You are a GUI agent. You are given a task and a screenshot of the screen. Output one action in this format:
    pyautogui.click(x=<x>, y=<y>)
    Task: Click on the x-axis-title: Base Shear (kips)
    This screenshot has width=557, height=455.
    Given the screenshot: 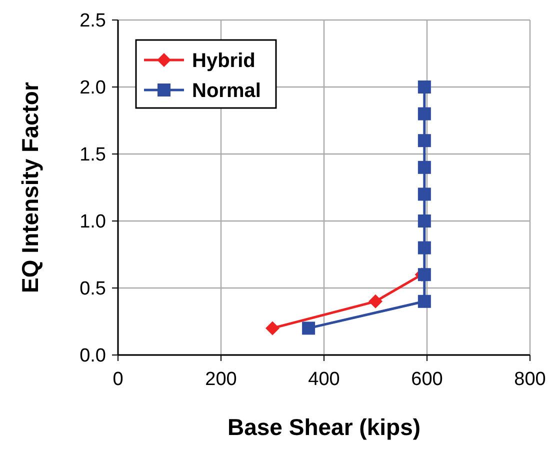 What is the action you would take?
    pyautogui.click(x=324, y=427)
    